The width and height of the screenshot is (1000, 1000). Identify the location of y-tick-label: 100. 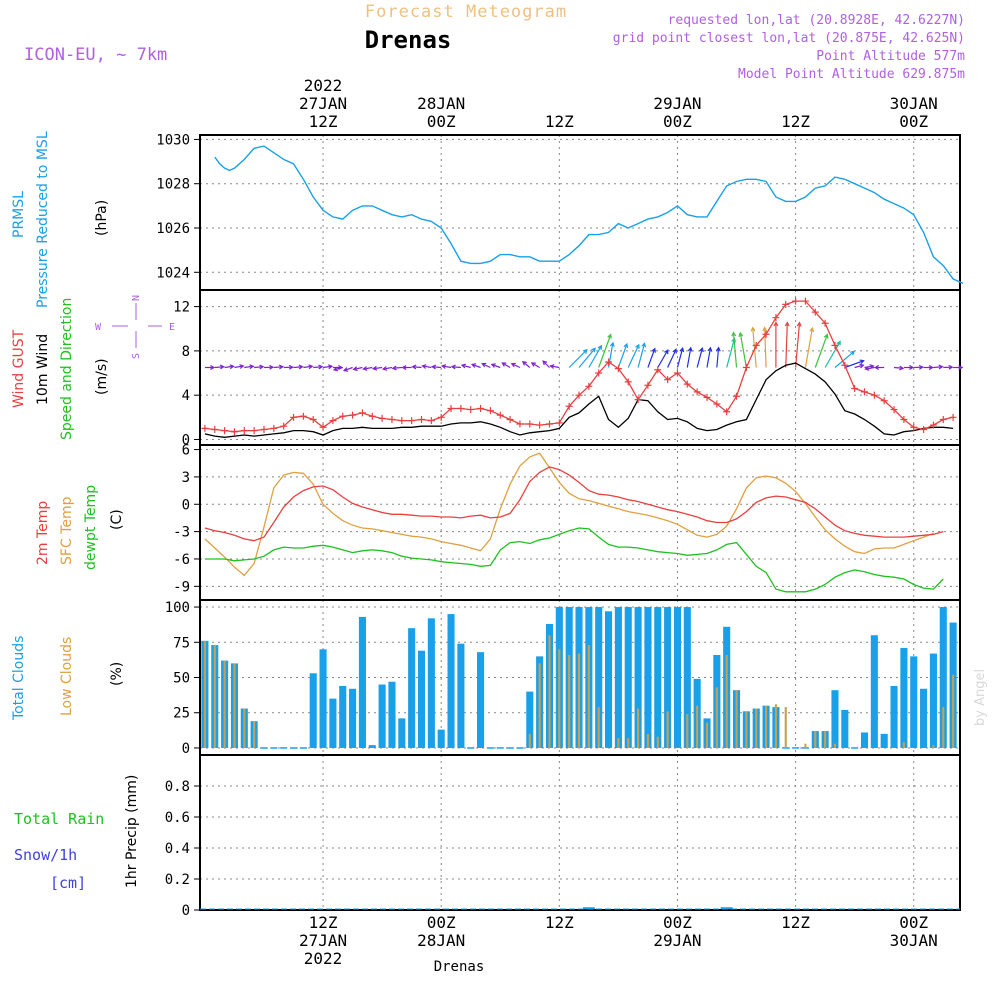
(177, 608).